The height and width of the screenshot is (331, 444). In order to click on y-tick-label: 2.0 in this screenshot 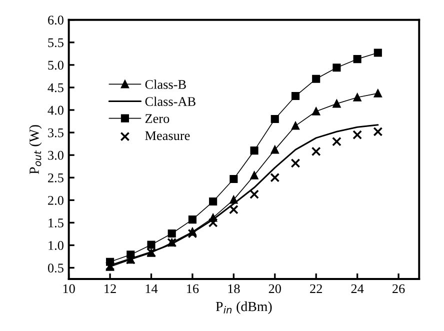, I will do `click(56, 200)`.